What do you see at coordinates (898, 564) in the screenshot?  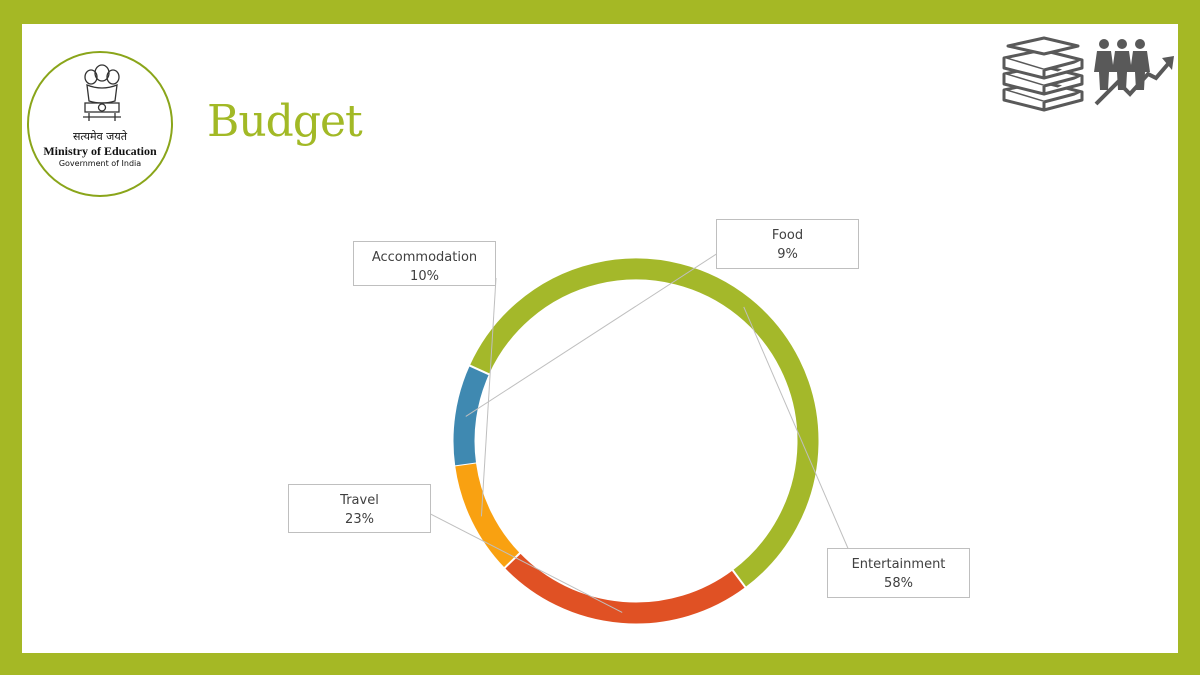 I see `data-label-category: Entertainment` at bounding box center [898, 564].